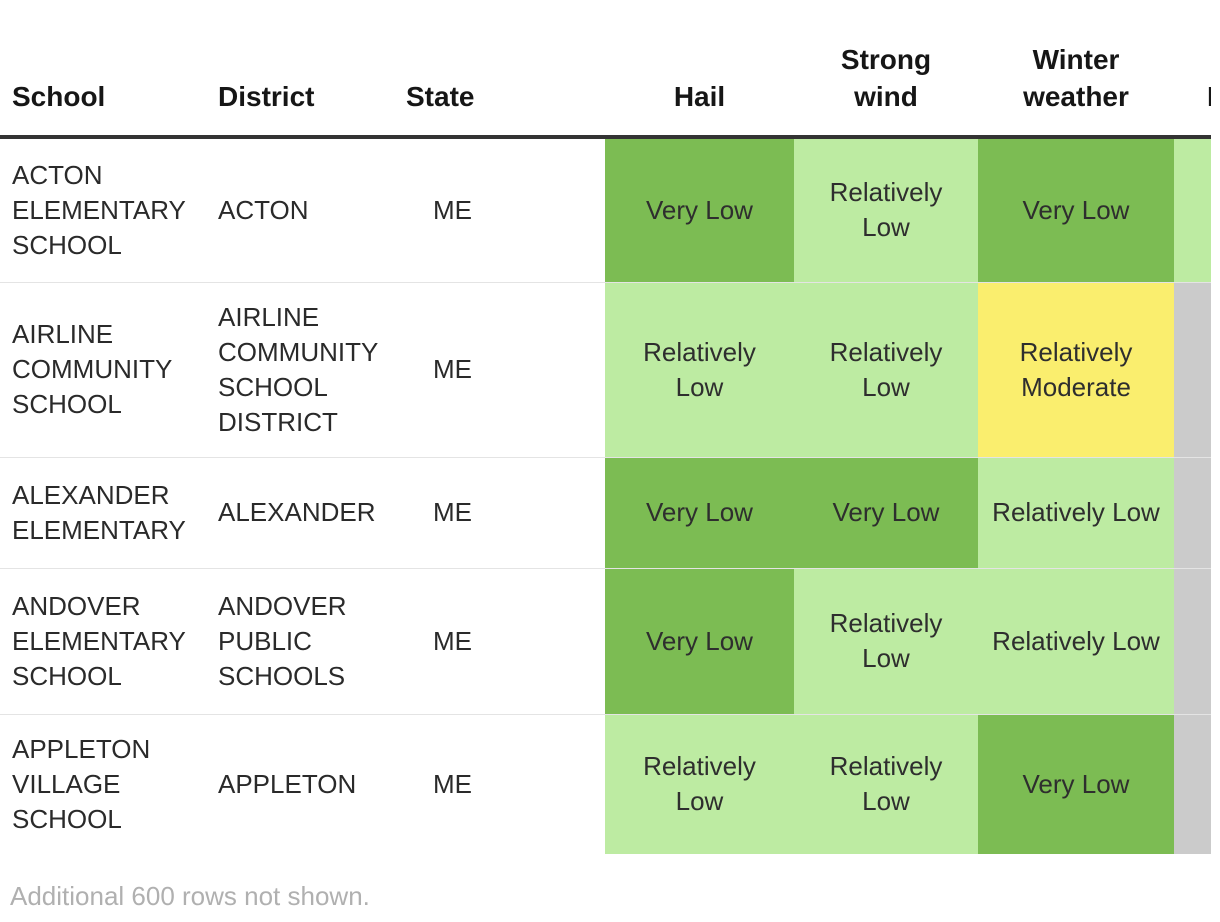  What do you see at coordinates (886, 512) in the screenshot?
I see `strong-wind-rating-cell: Very Low` at bounding box center [886, 512].